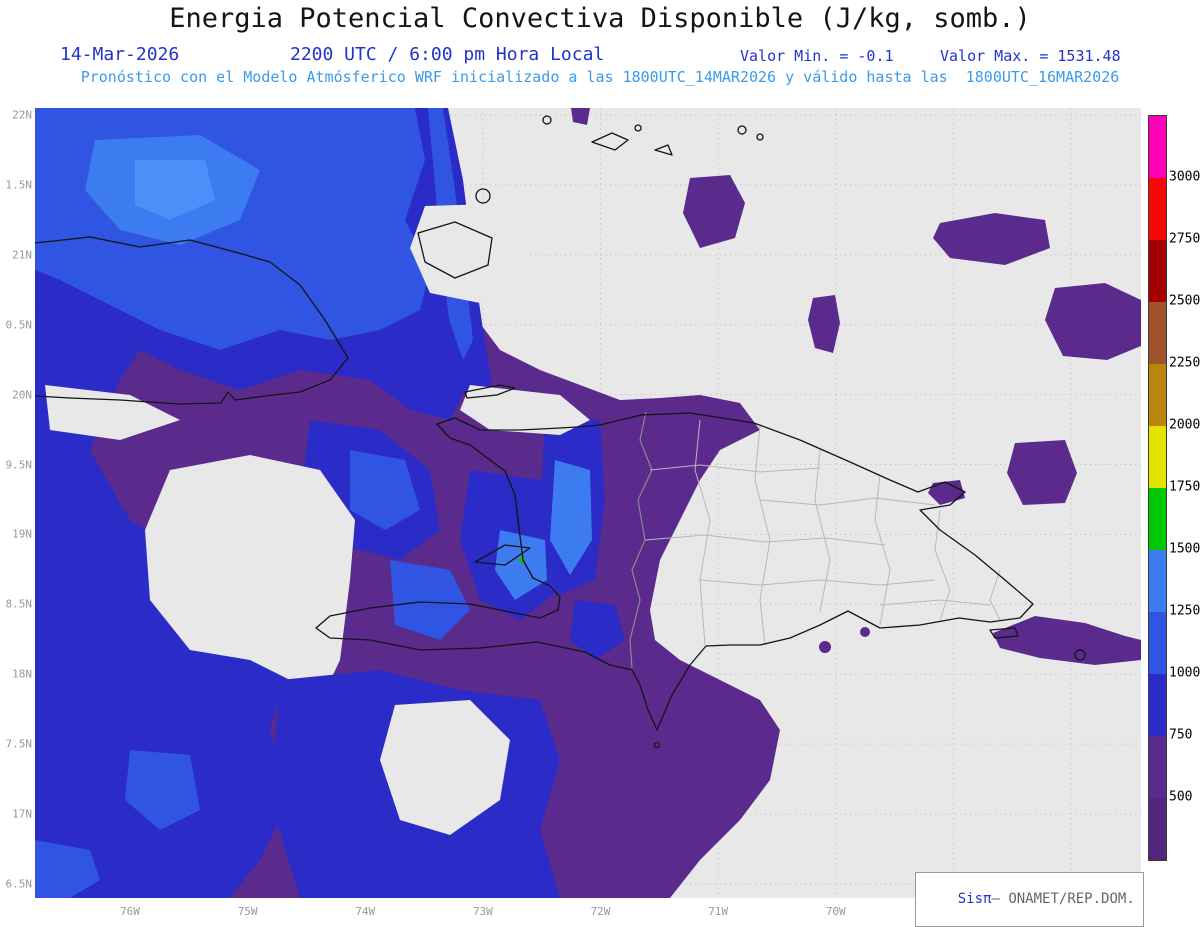 The image size is (1200, 927). Describe the element at coordinates (825, 647) in the screenshot. I see `cape-purple-speck1` at that location.